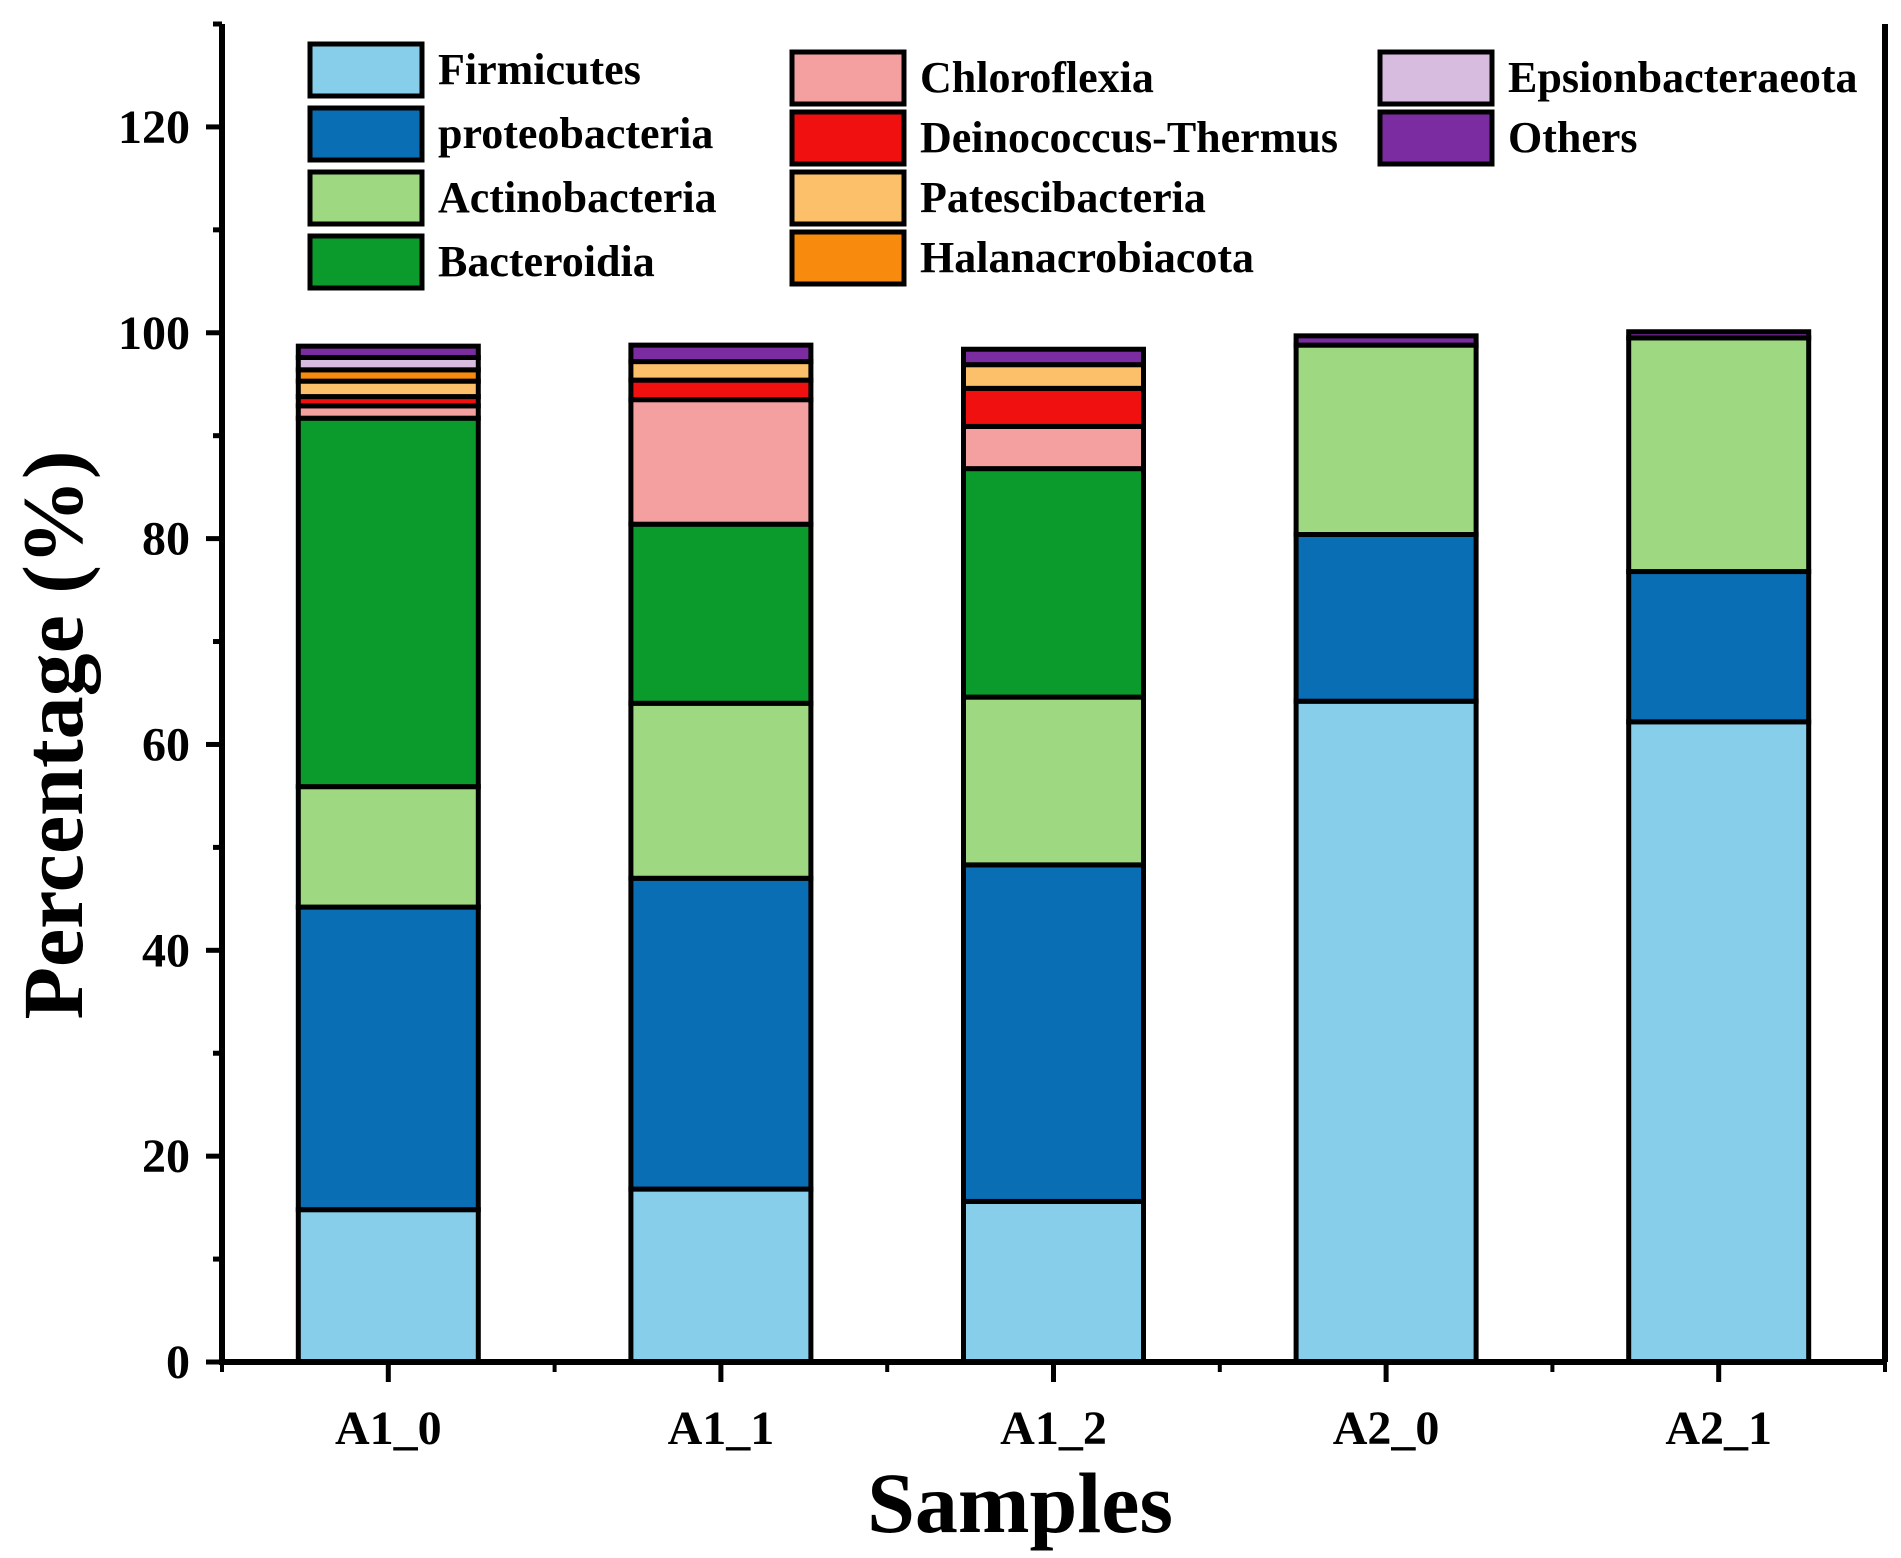 This screenshot has width=1901, height=1558. Describe the element at coordinates (166, 1156) in the screenshot. I see `y-tick-label: 20` at that location.